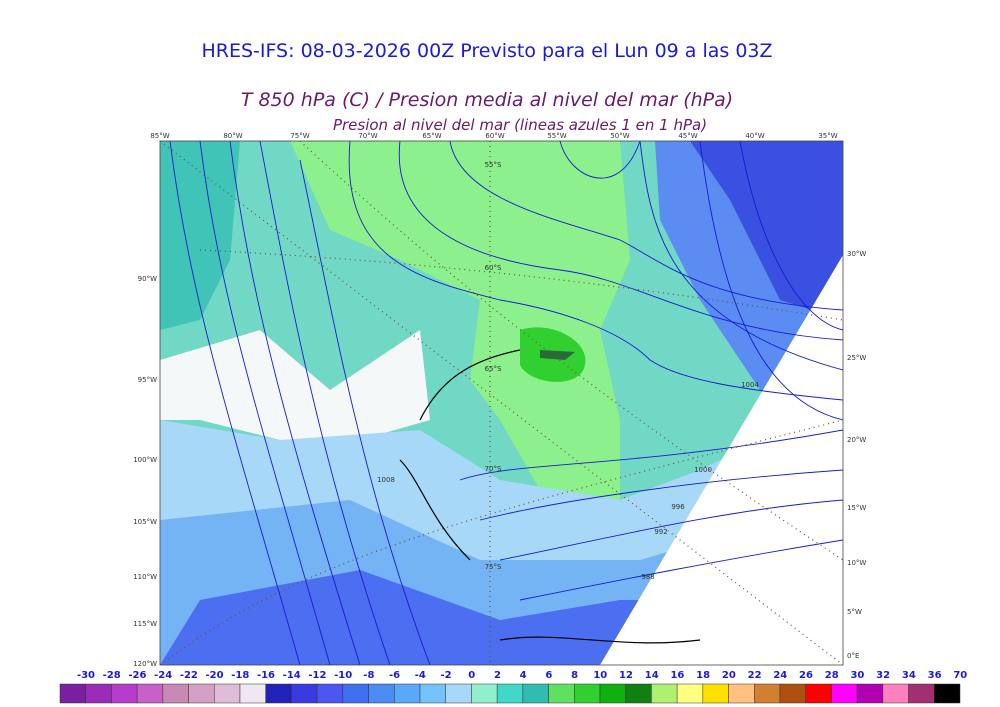 The width and height of the screenshot is (1000, 707). Describe the element at coordinates (394, 675) in the screenshot. I see `colorbar-label: -6` at that location.